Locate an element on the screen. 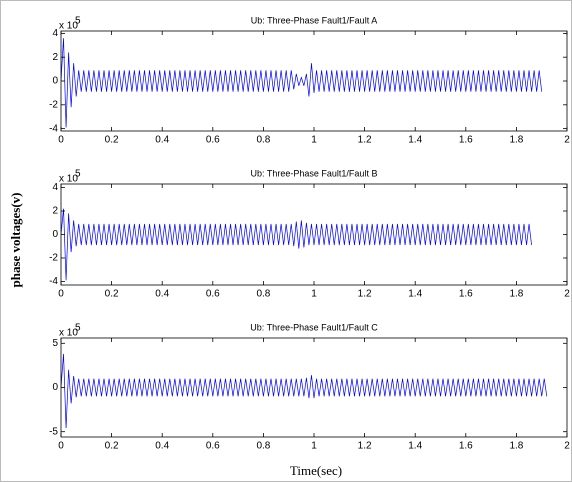  x-axis-label: Time(sec) is located at coordinates (316, 470).